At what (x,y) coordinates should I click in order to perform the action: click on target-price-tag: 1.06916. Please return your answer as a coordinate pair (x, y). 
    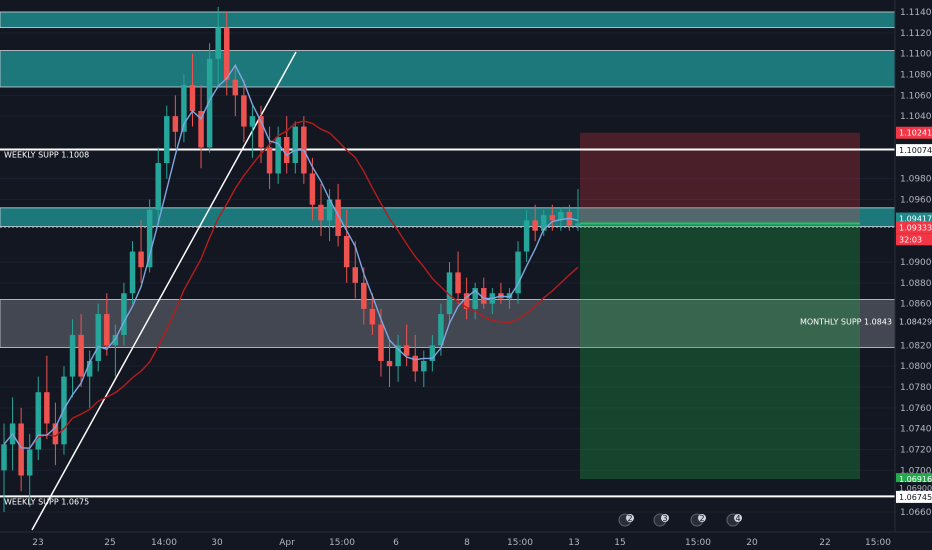
    Looking at the image, I should click on (915, 479).